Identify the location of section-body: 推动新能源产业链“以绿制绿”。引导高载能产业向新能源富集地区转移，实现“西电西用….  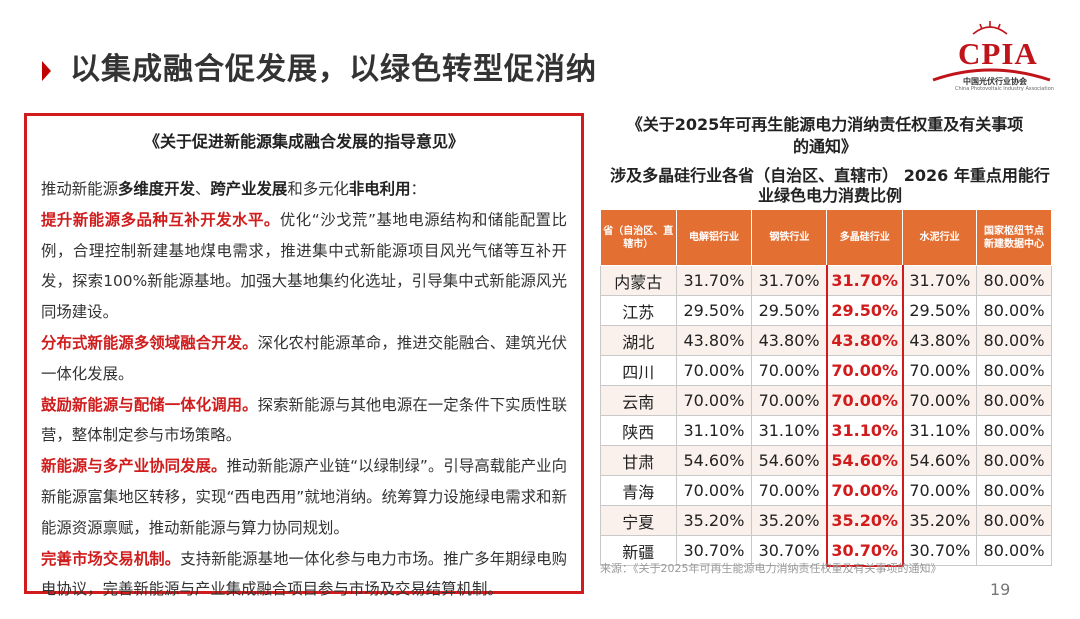
(304, 497).